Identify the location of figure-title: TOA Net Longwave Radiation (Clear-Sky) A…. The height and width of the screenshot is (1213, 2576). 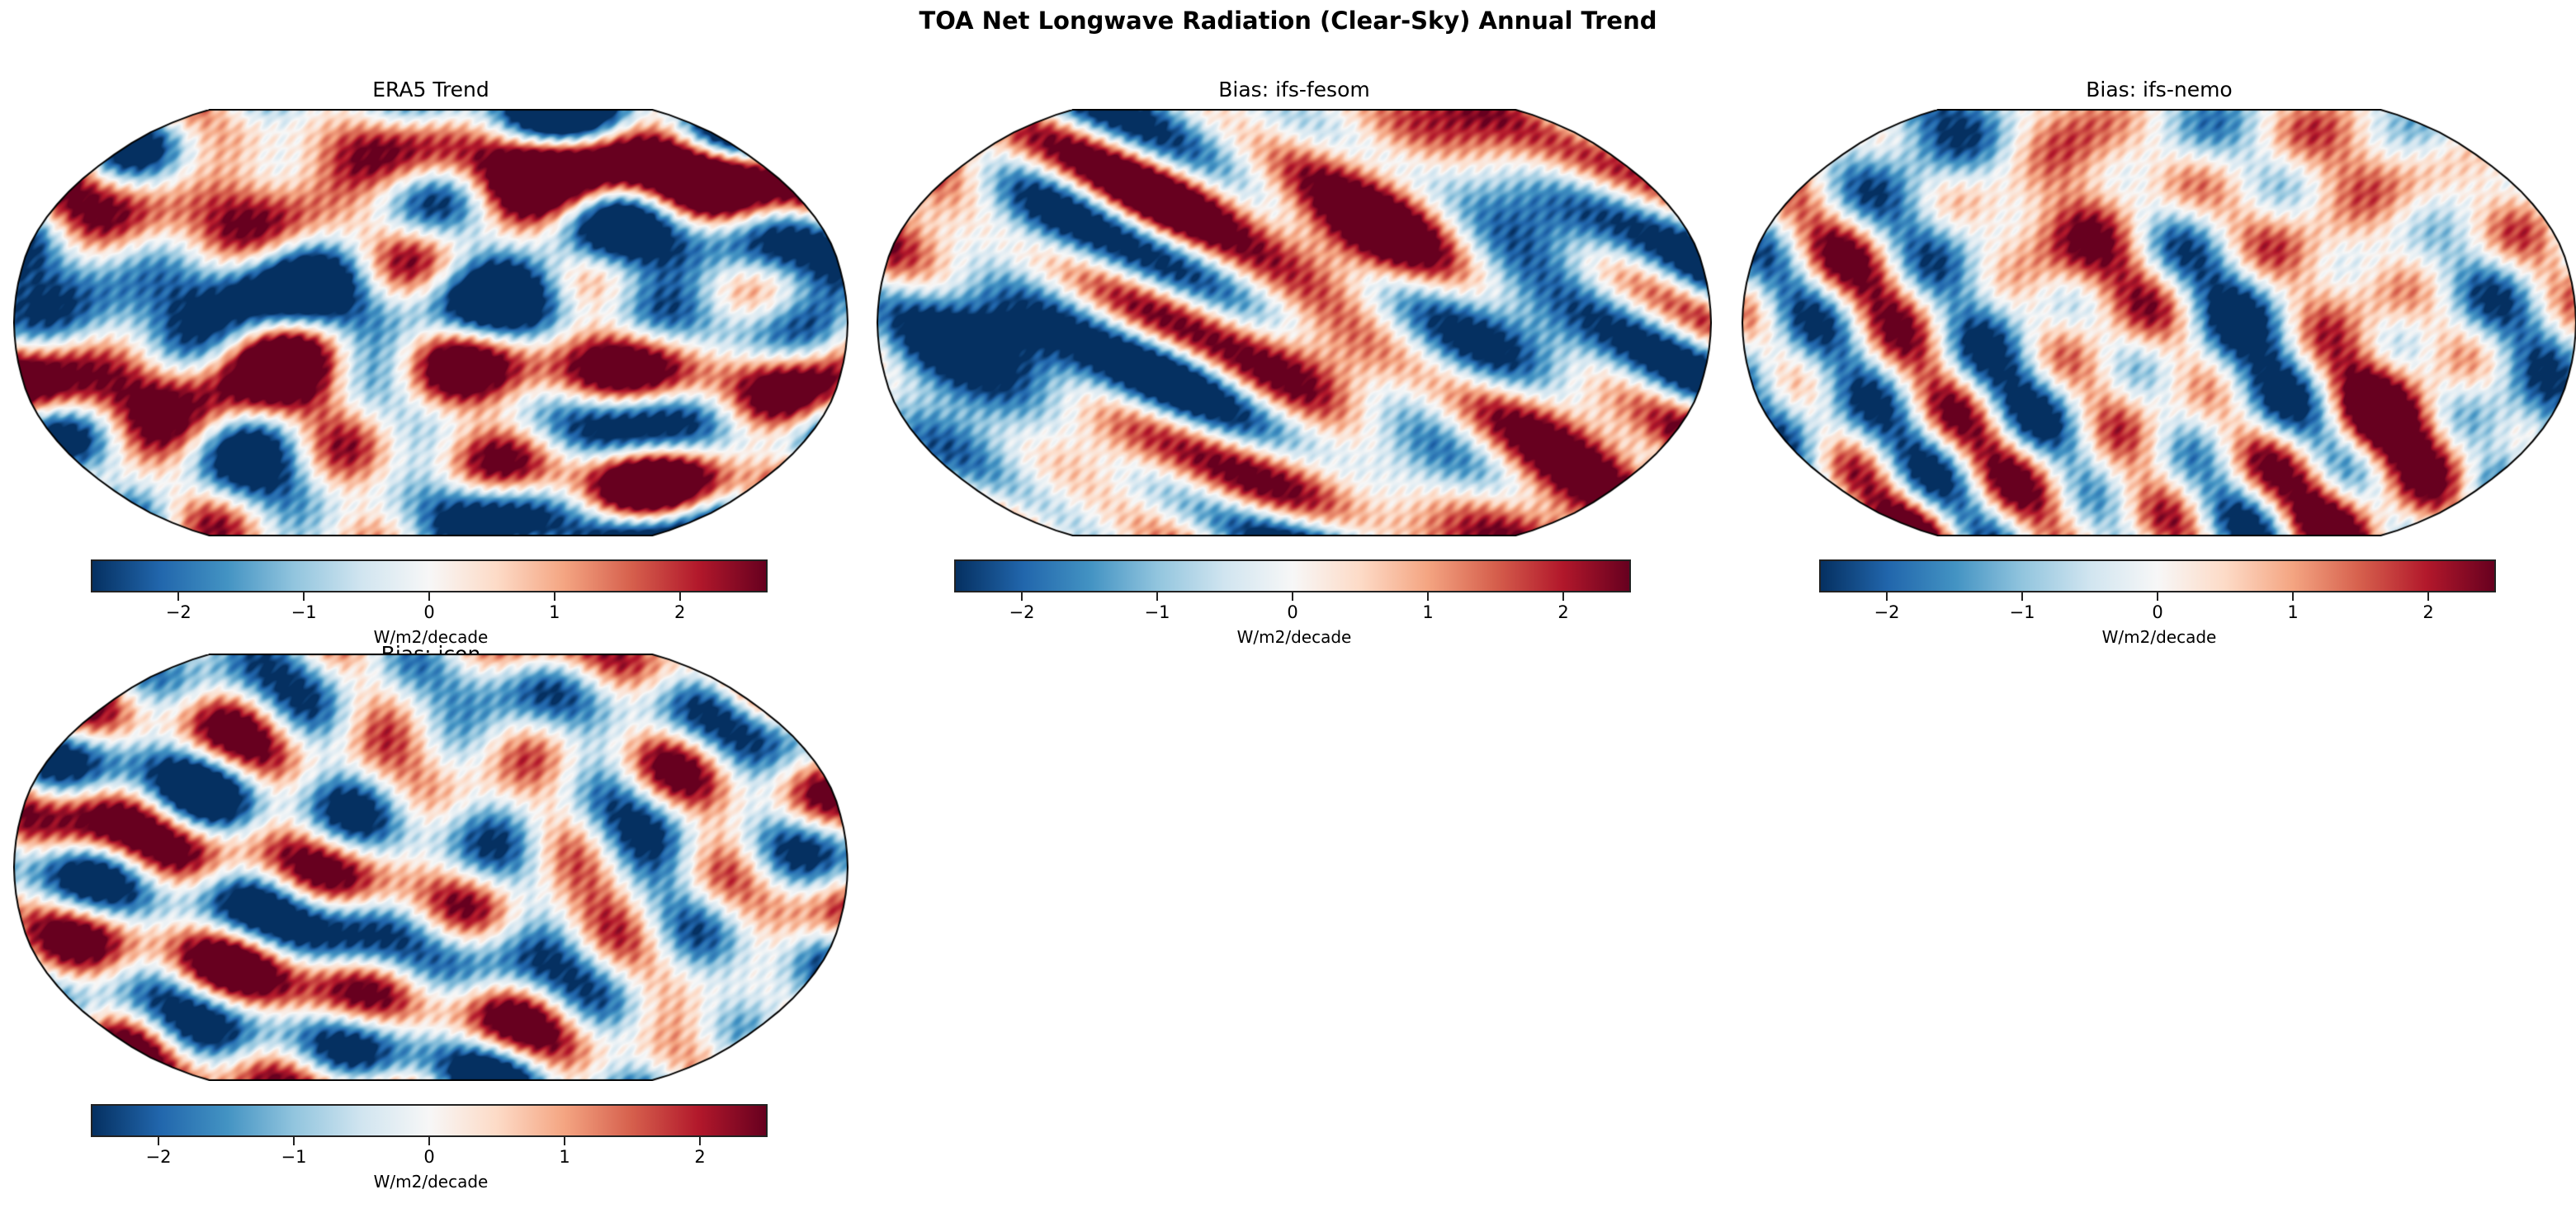
(1288, 21).